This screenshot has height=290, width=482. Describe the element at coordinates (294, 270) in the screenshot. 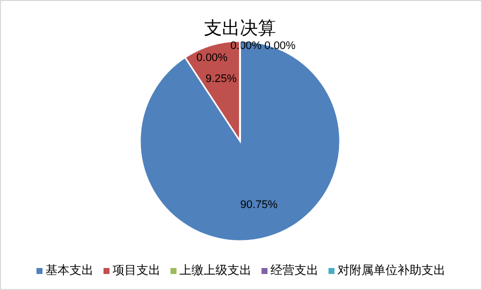

I see `legend-label: 经营支出` at that location.